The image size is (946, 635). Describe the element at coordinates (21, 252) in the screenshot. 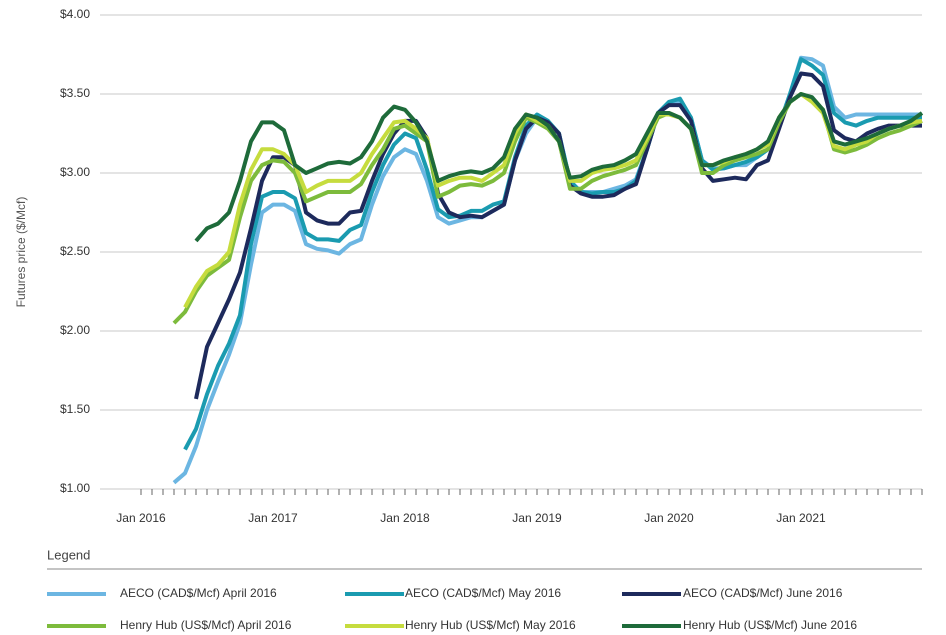

I see `y-axis-label: Futures price ($/Mcf)` at that location.